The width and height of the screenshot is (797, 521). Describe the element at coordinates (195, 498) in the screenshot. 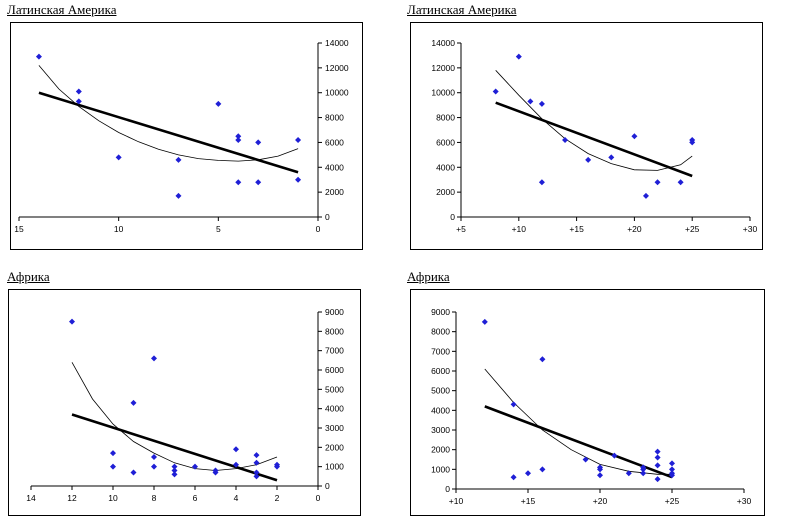

I see `x-tick-label: 6` at that location.